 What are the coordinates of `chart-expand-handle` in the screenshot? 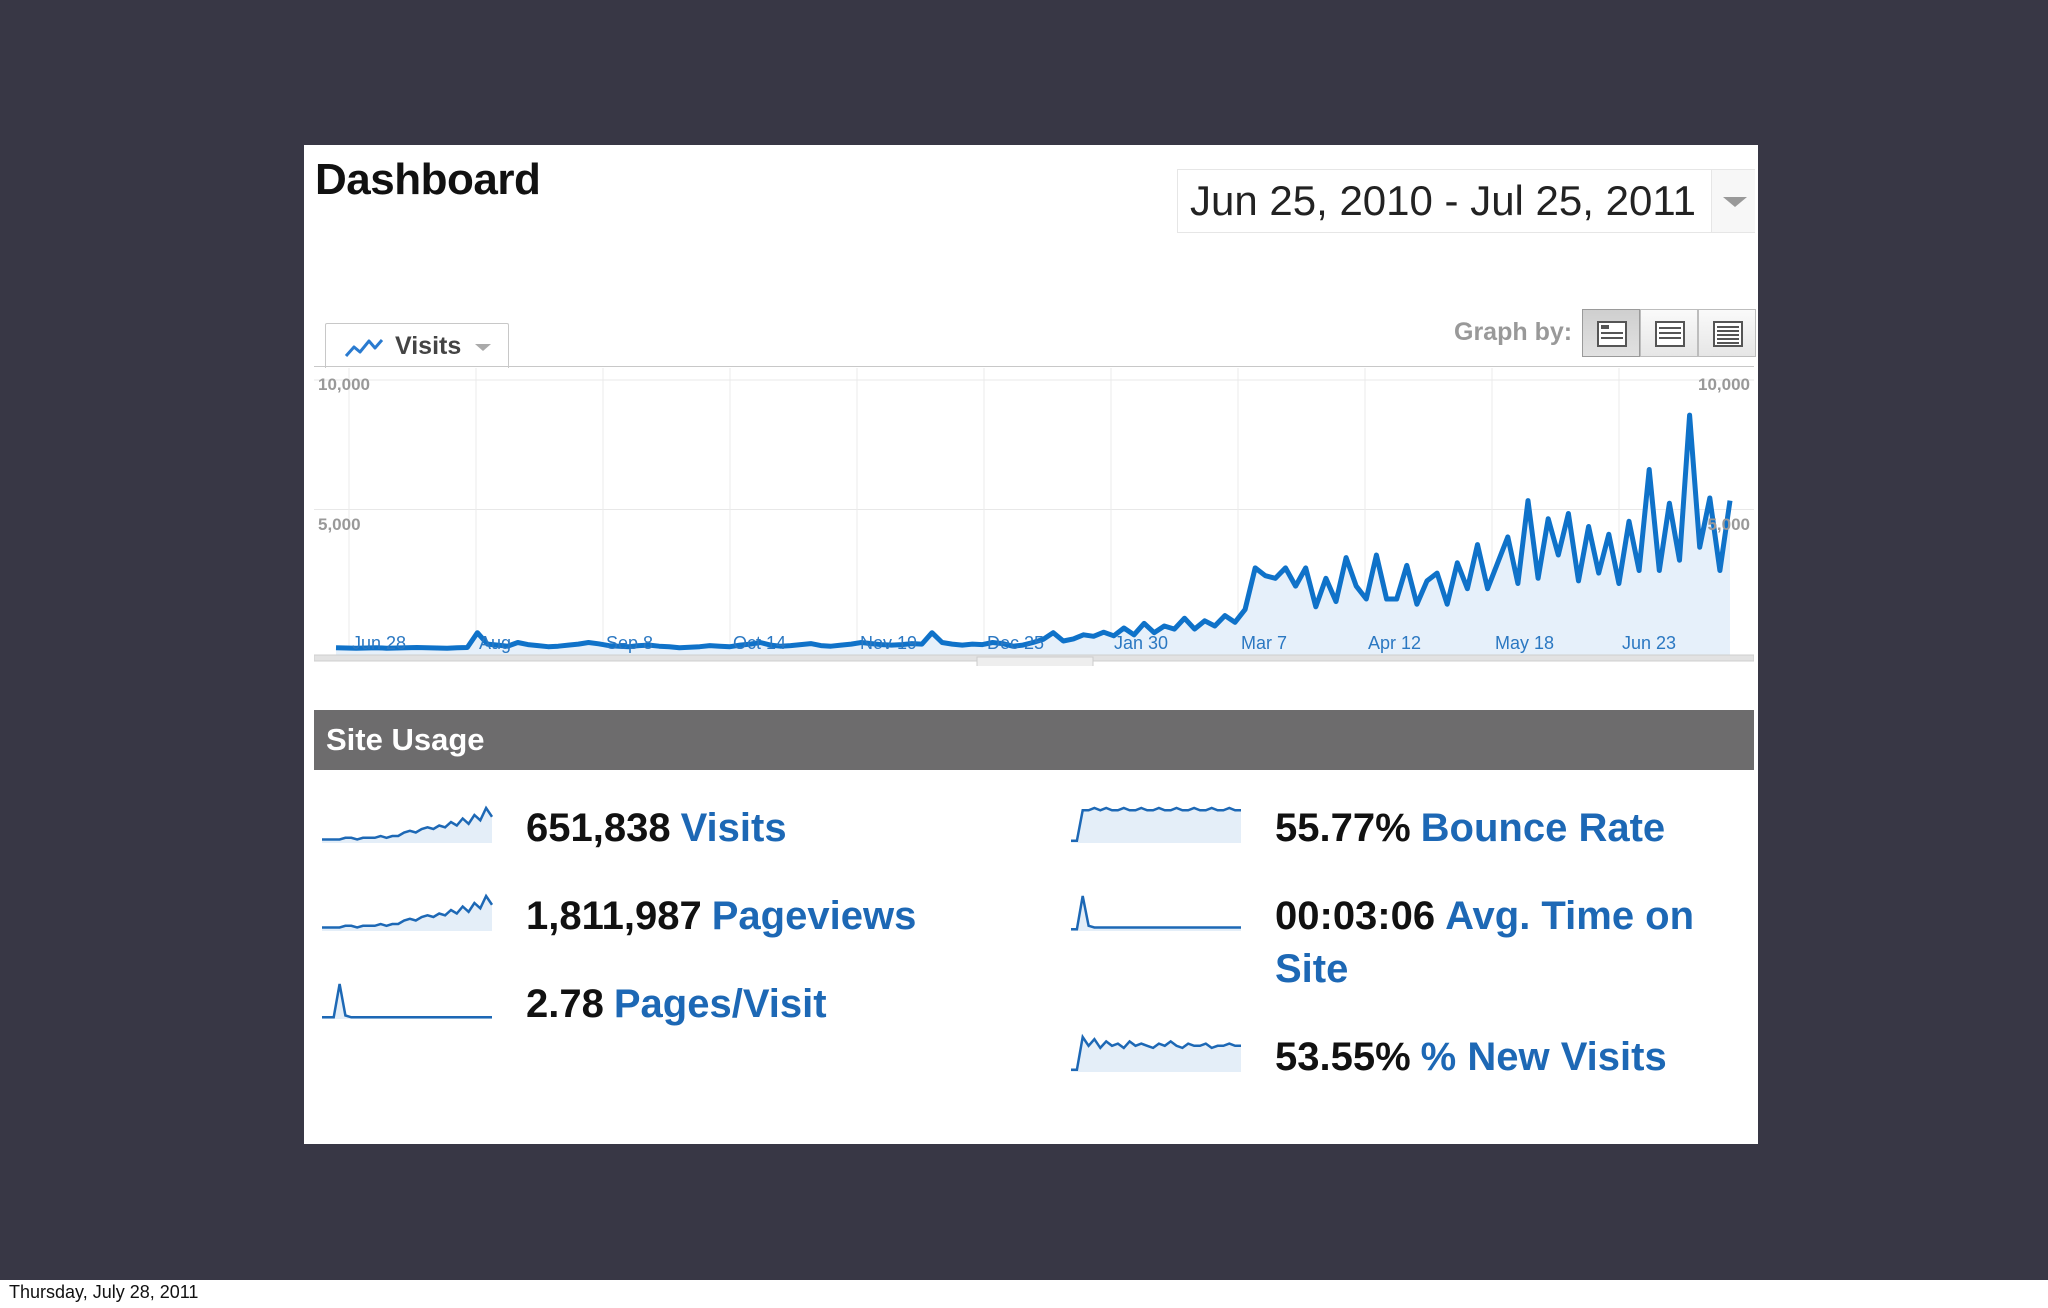 It's located at (1035, 666).